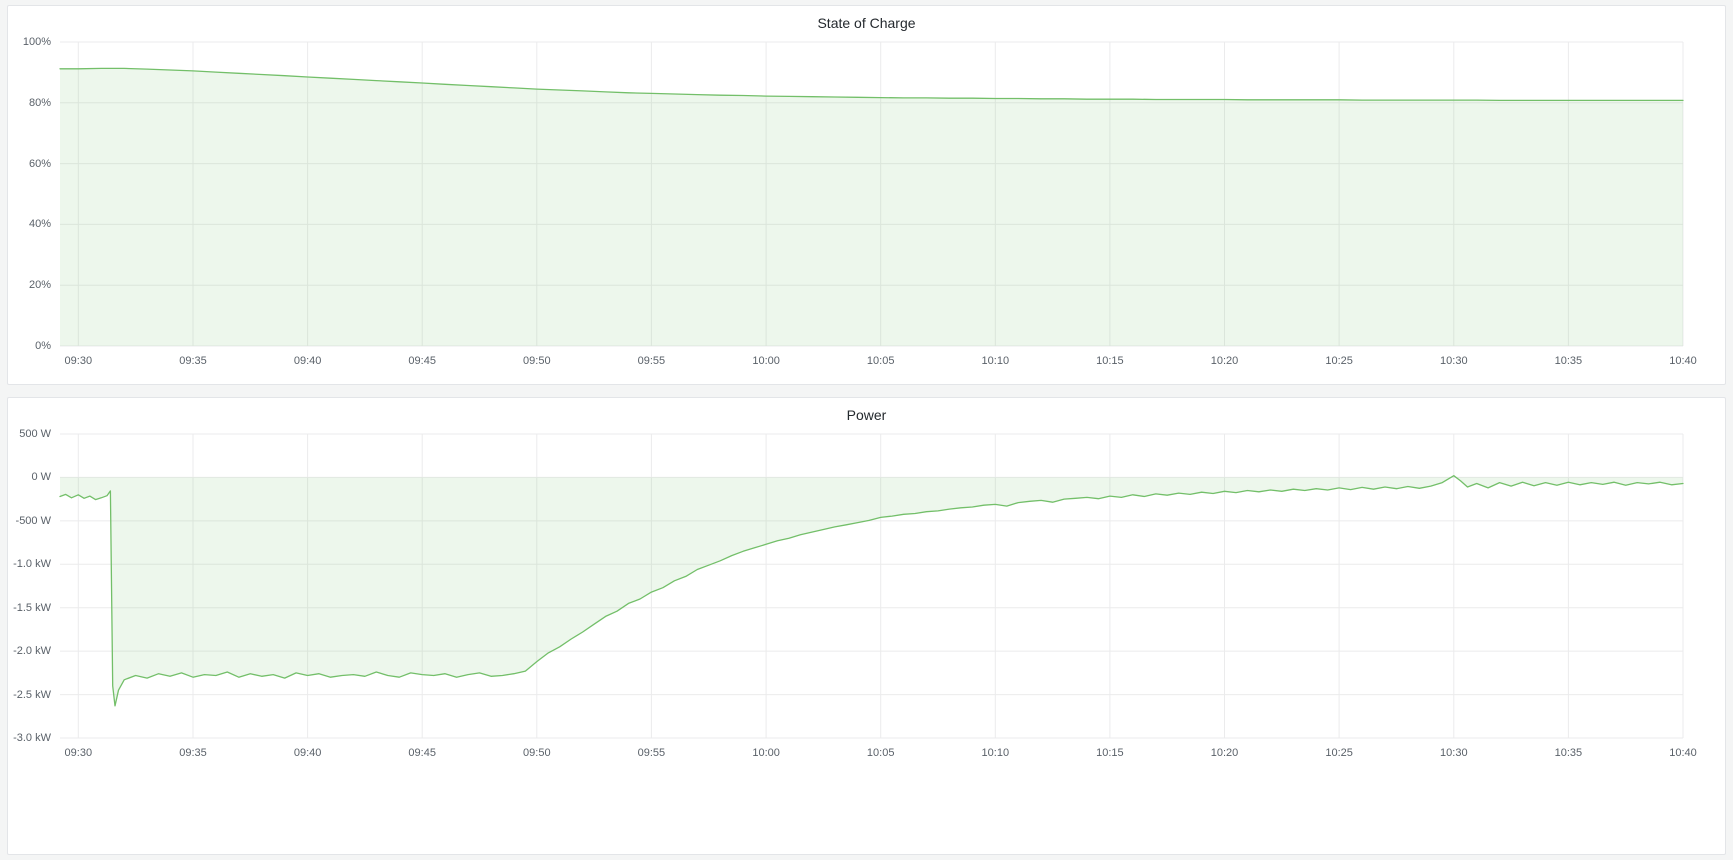 This screenshot has height=860, width=1733. What do you see at coordinates (35, 434) in the screenshot?
I see `y-tick-label: 500 W` at bounding box center [35, 434].